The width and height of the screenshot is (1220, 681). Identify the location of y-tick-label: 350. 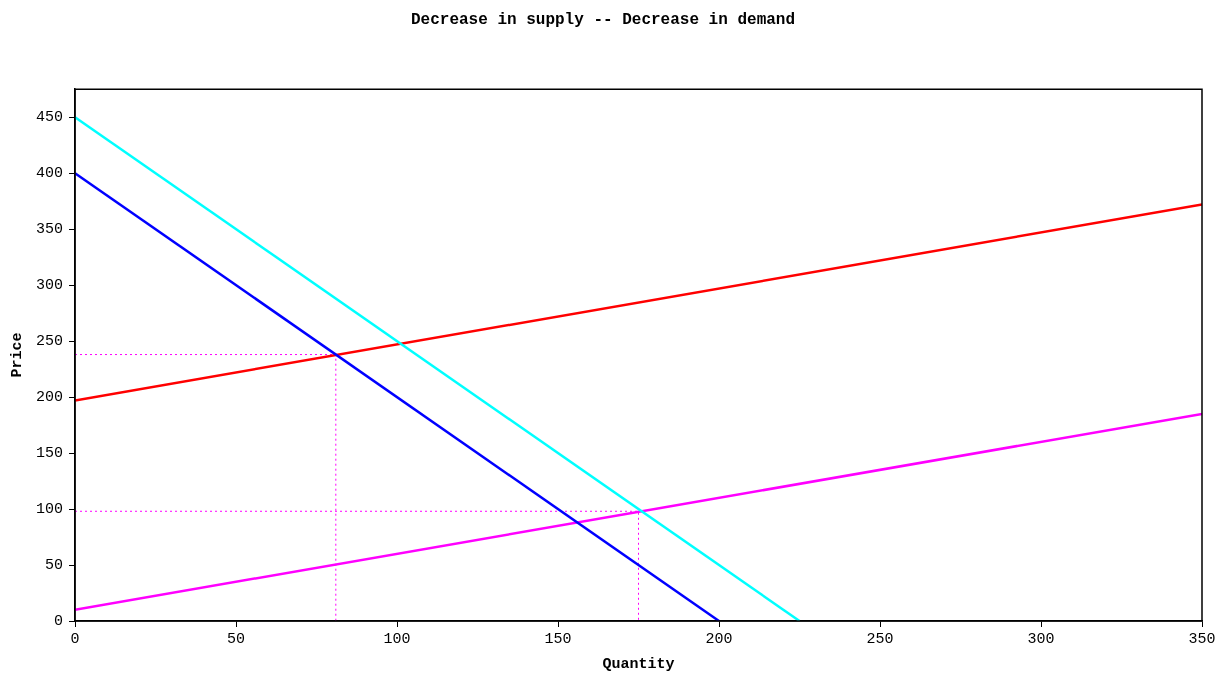
(49, 230).